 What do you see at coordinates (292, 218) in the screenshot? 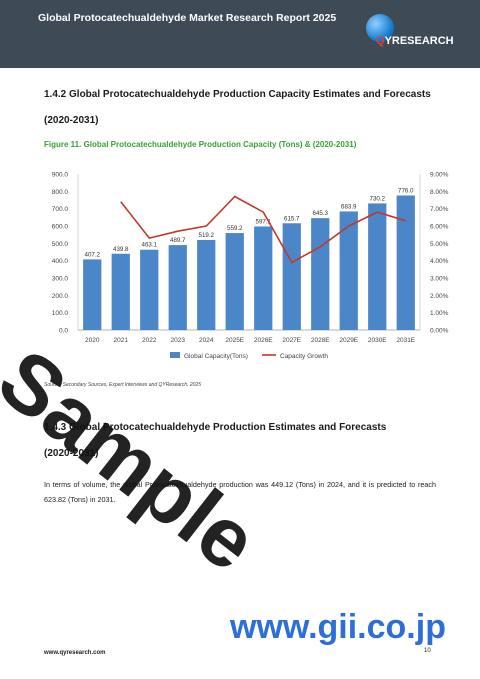
I see `bar-value-label: 615.7` at bounding box center [292, 218].